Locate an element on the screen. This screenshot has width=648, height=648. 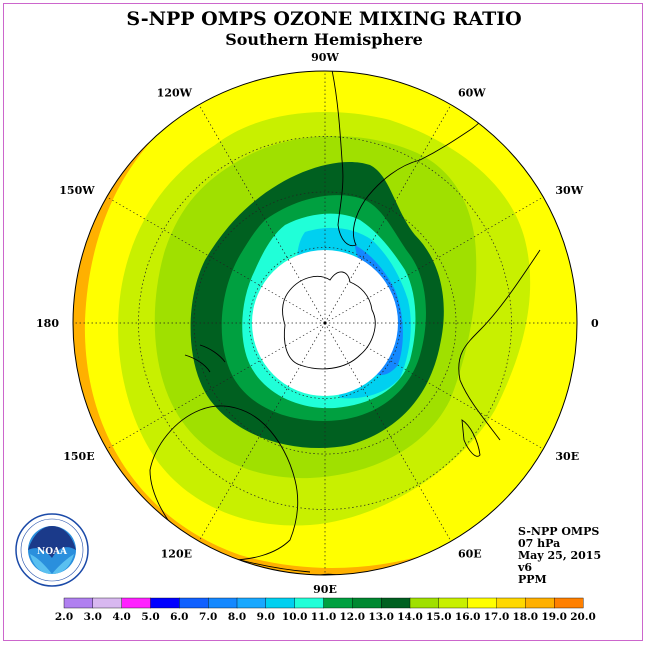
latitude-circle is located at coordinates (325, 323).